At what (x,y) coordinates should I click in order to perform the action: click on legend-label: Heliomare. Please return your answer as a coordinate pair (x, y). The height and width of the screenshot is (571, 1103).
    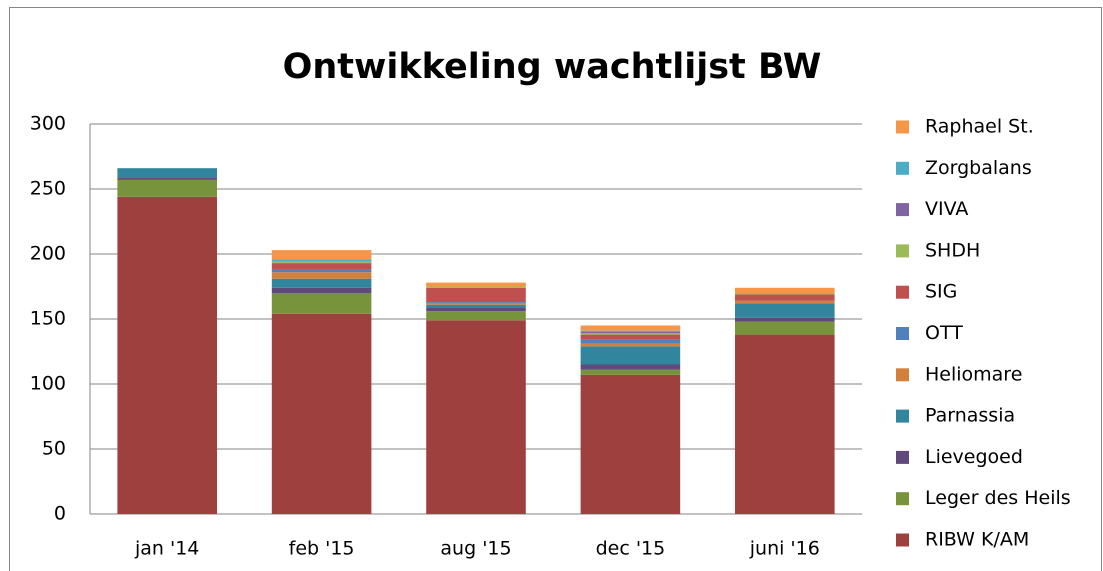
    Looking at the image, I should click on (973, 374).